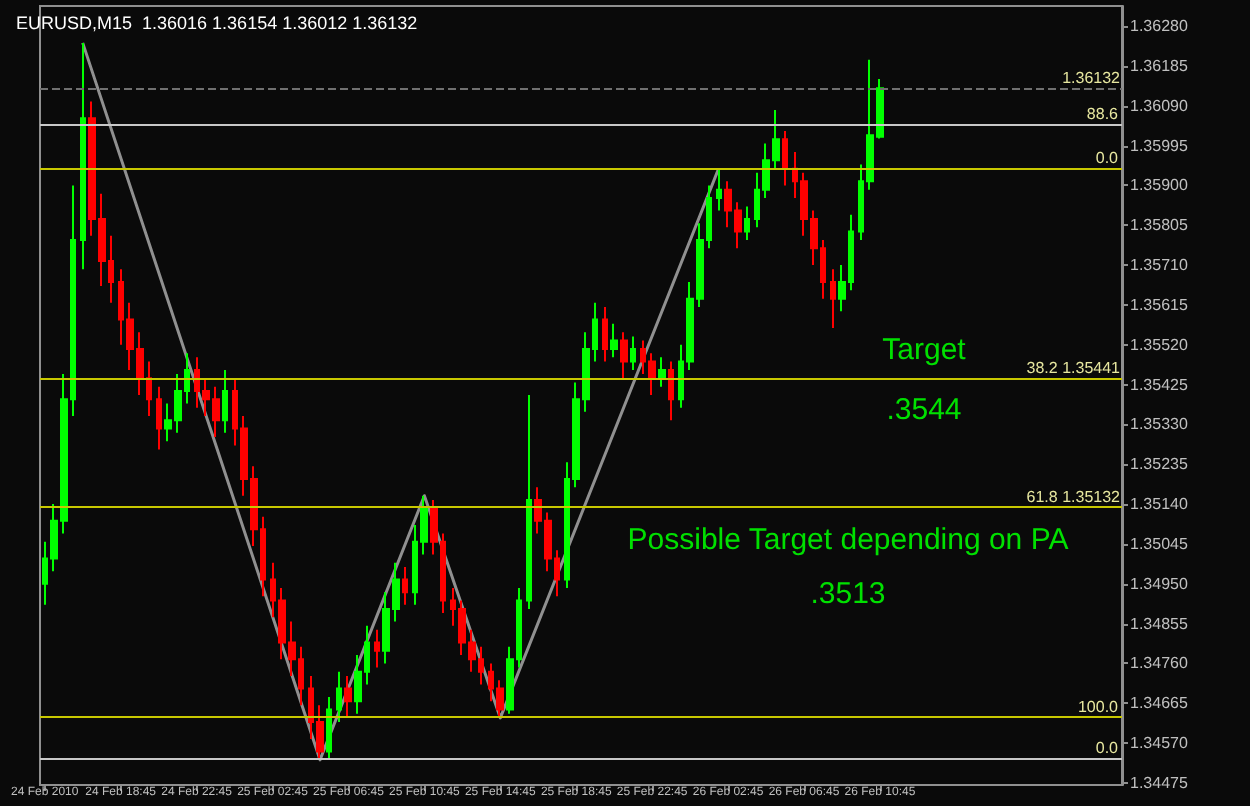 The width and height of the screenshot is (1250, 806). Describe the element at coordinates (1159, 65) in the screenshot. I see `y-tick-label: 1.36185` at that location.